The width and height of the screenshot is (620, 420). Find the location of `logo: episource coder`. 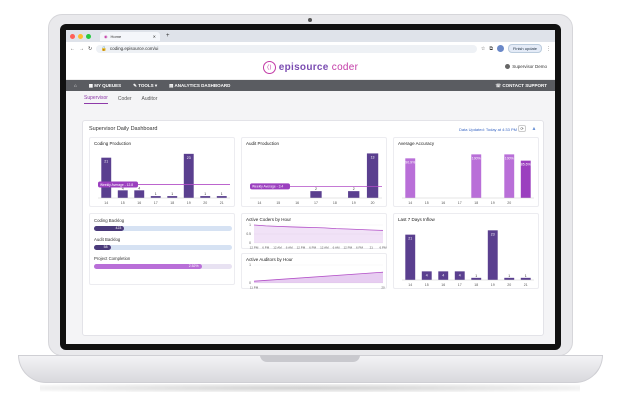

logo: episource coder is located at coordinates (319, 67).